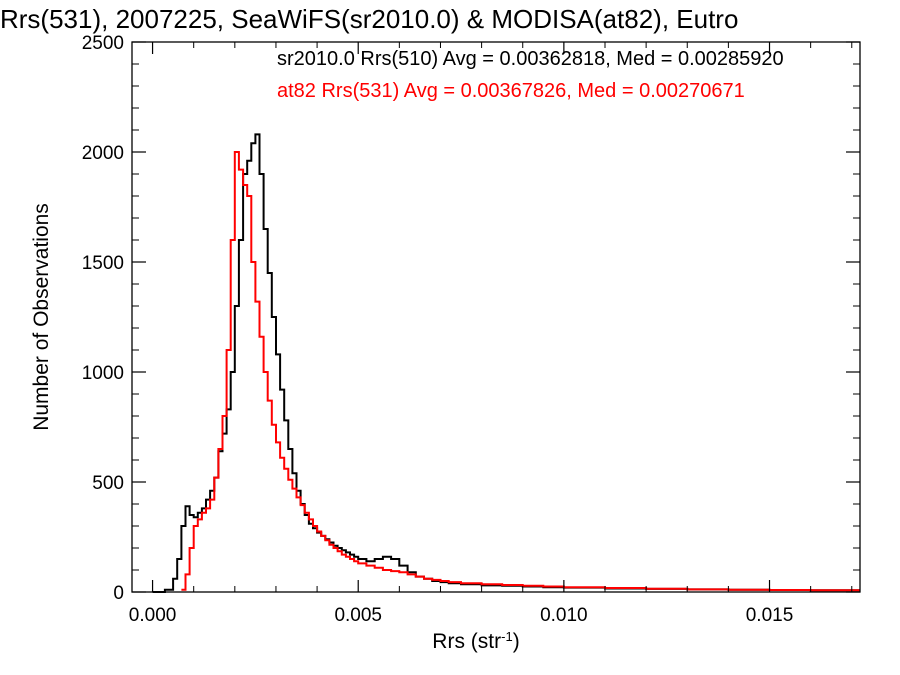 Image resolution: width=900 pixels, height=675 pixels. I want to click on x-tick-label: 0.015, so click(770, 615).